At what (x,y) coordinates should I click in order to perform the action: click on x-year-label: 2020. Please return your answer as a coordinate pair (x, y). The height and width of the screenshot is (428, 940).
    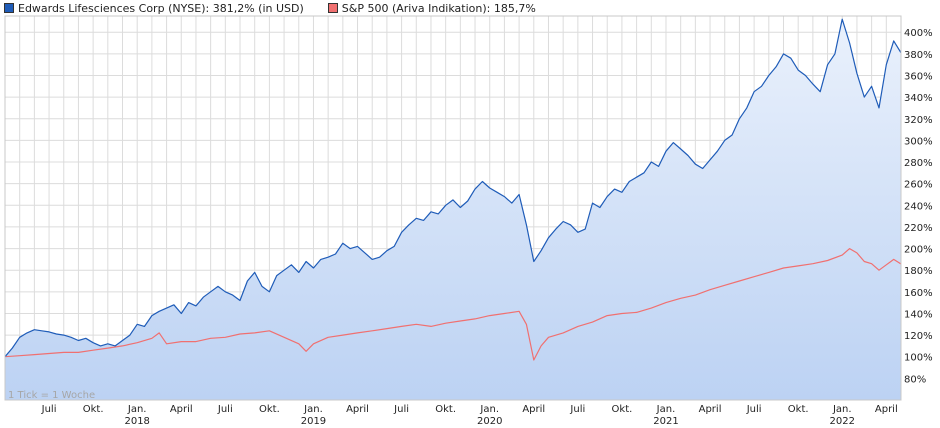
    Looking at the image, I should click on (489, 421).